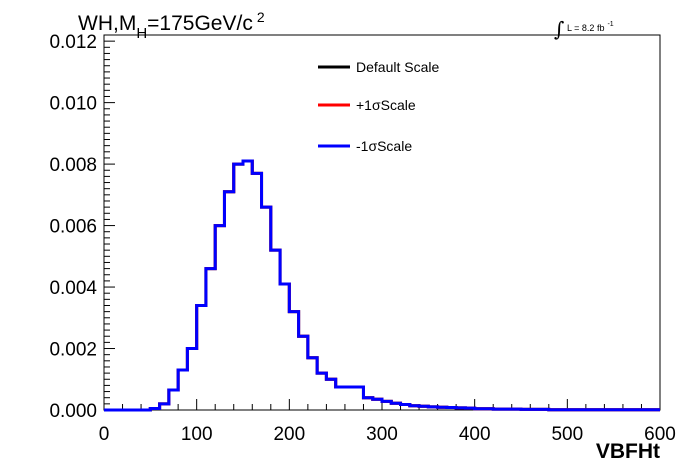  I want to click on svg-text:L = 8.2 fb-1: L = 8.2 fb -1, so click(590, 27).